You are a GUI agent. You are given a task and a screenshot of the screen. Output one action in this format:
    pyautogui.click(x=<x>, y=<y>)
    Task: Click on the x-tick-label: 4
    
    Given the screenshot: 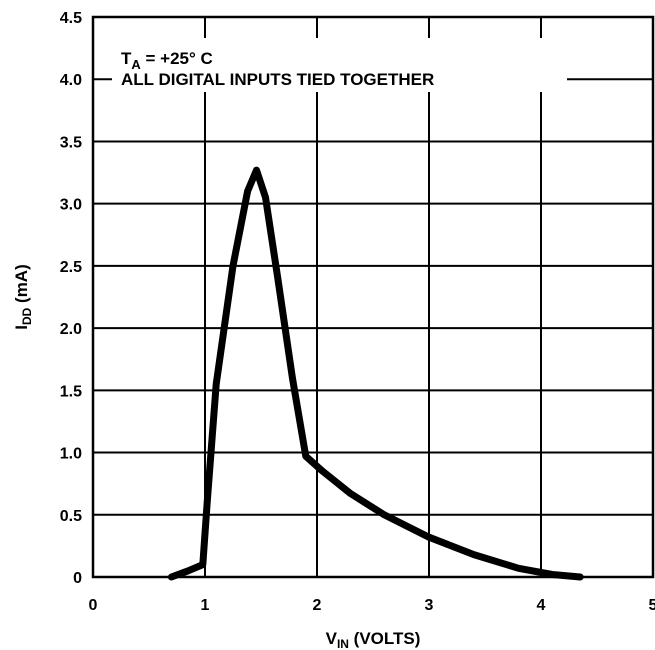 What is the action you would take?
    pyautogui.click(x=541, y=605)
    